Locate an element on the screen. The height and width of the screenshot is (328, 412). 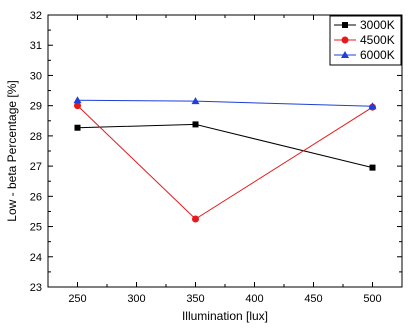
x-tick-label: 400 is located at coordinates (254, 299).